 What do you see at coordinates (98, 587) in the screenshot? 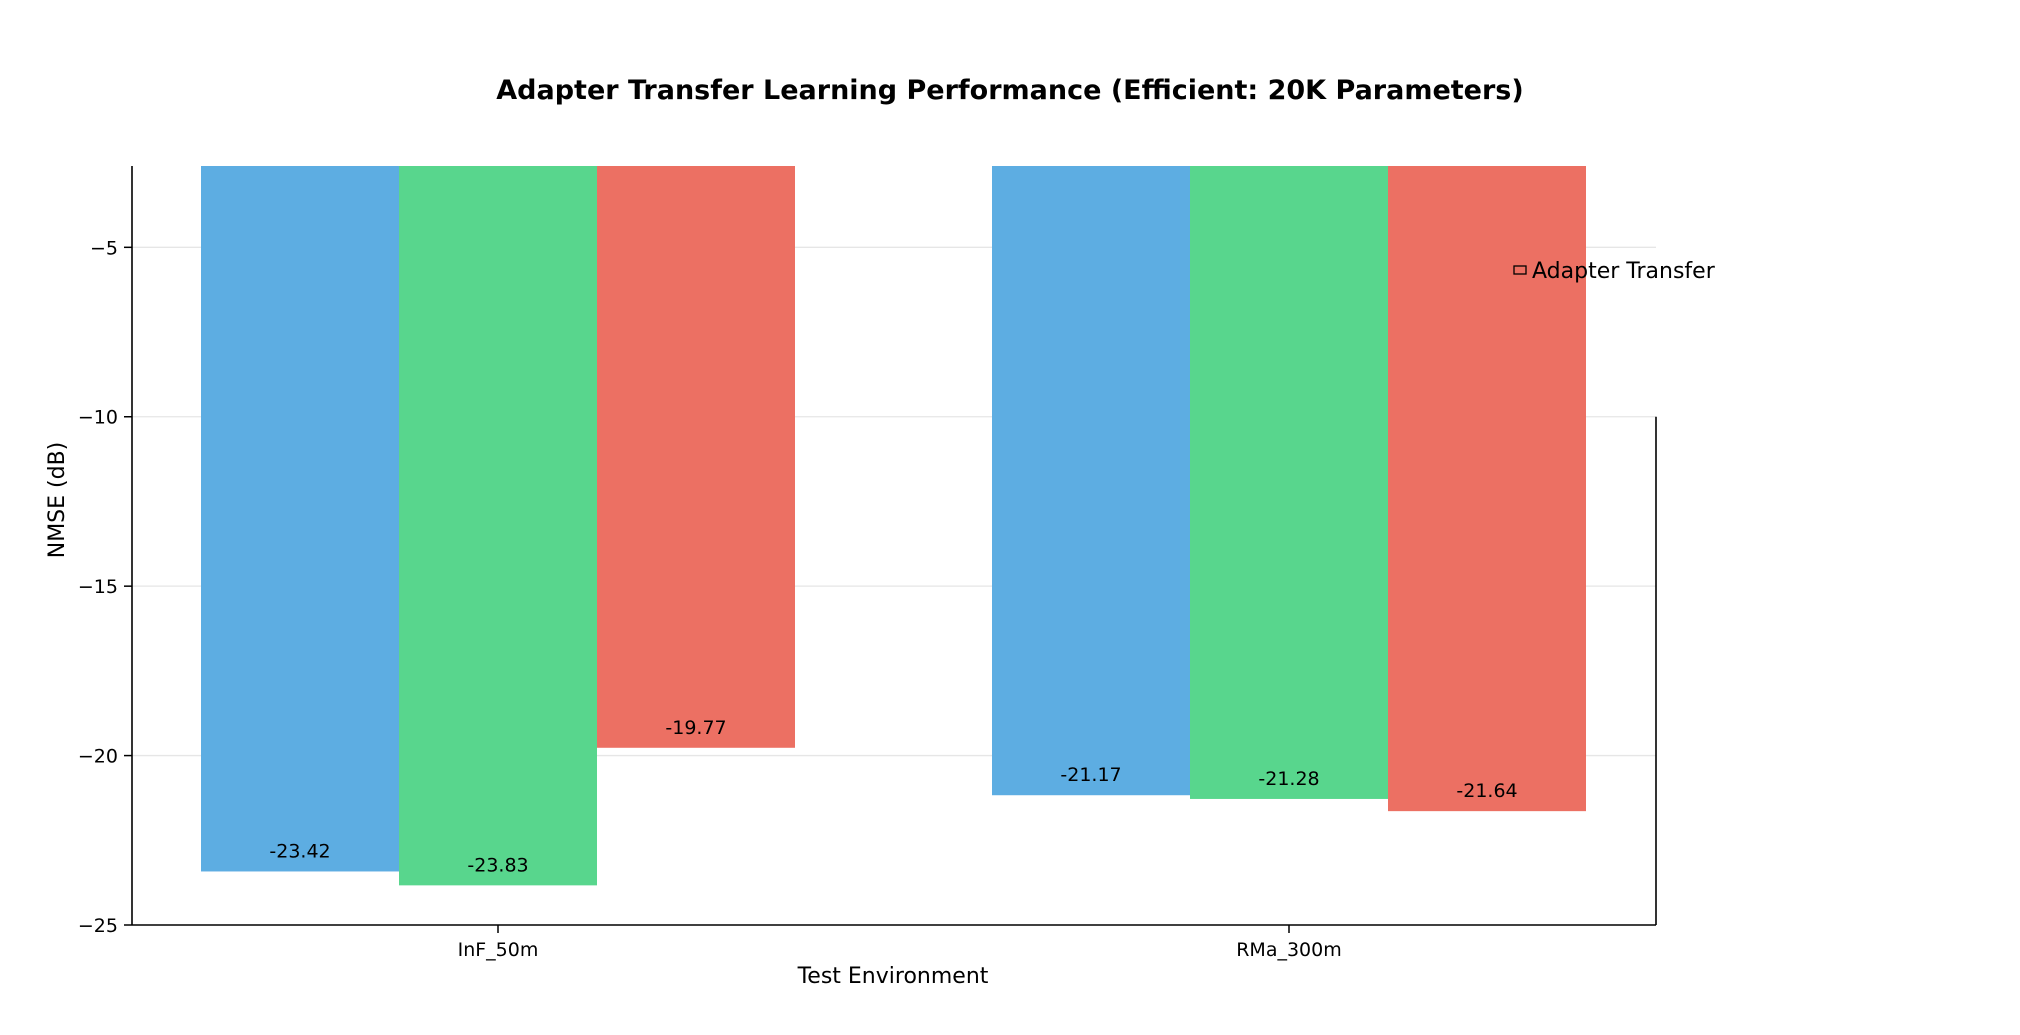
I see `y-tick-label: −15` at bounding box center [98, 587].